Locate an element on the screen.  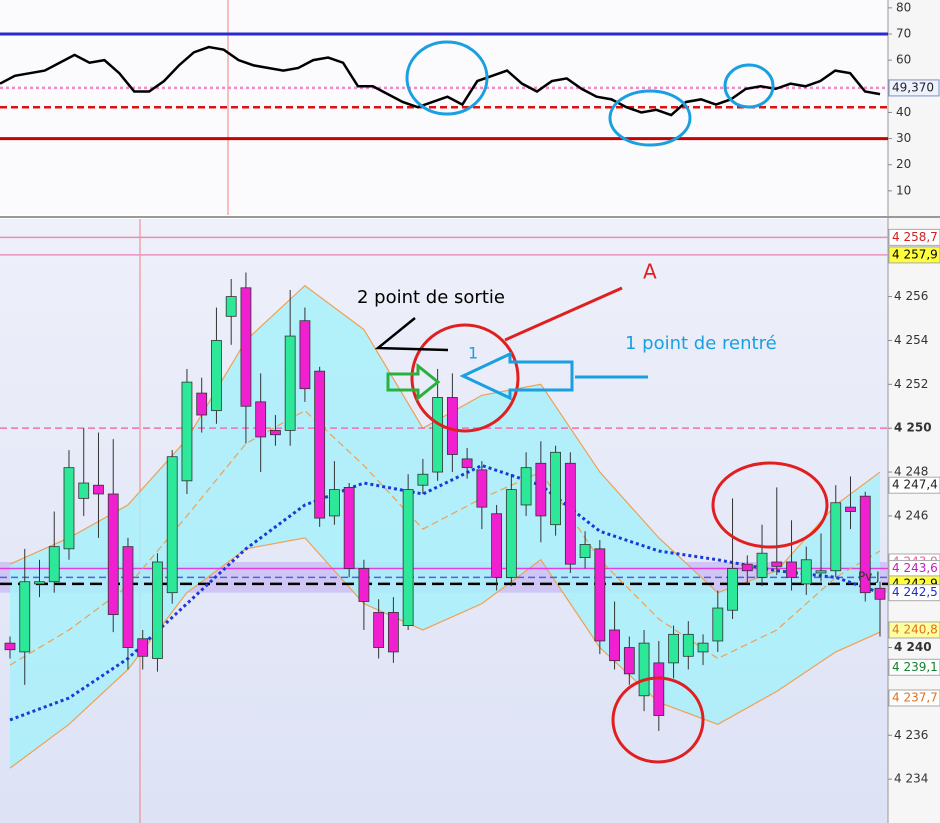
rsi-plot is located at coordinates (444, 86).